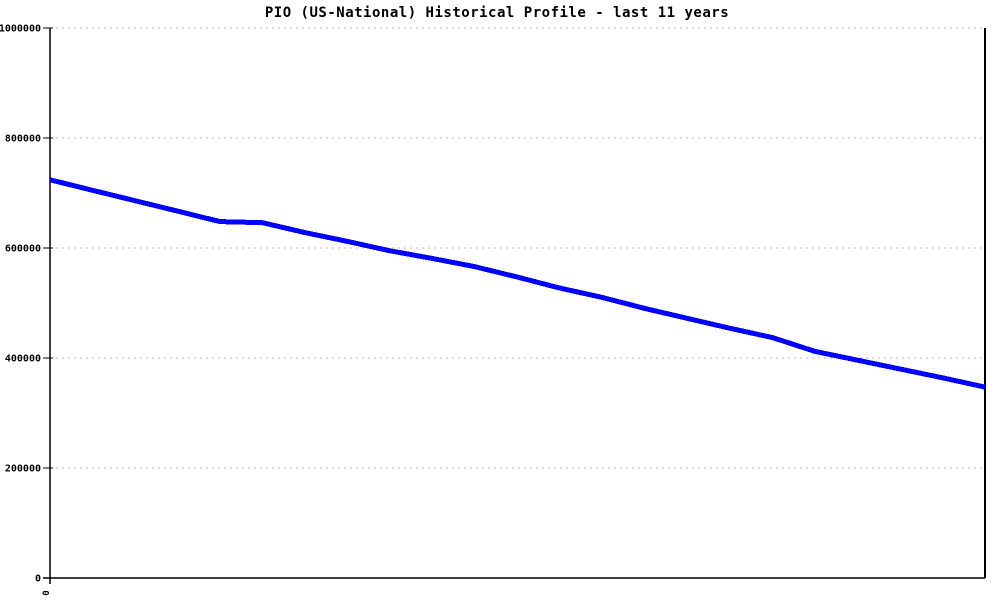 The image size is (1000, 600). What do you see at coordinates (23, 249) in the screenshot?
I see `y-tick-label: 600000` at bounding box center [23, 249].